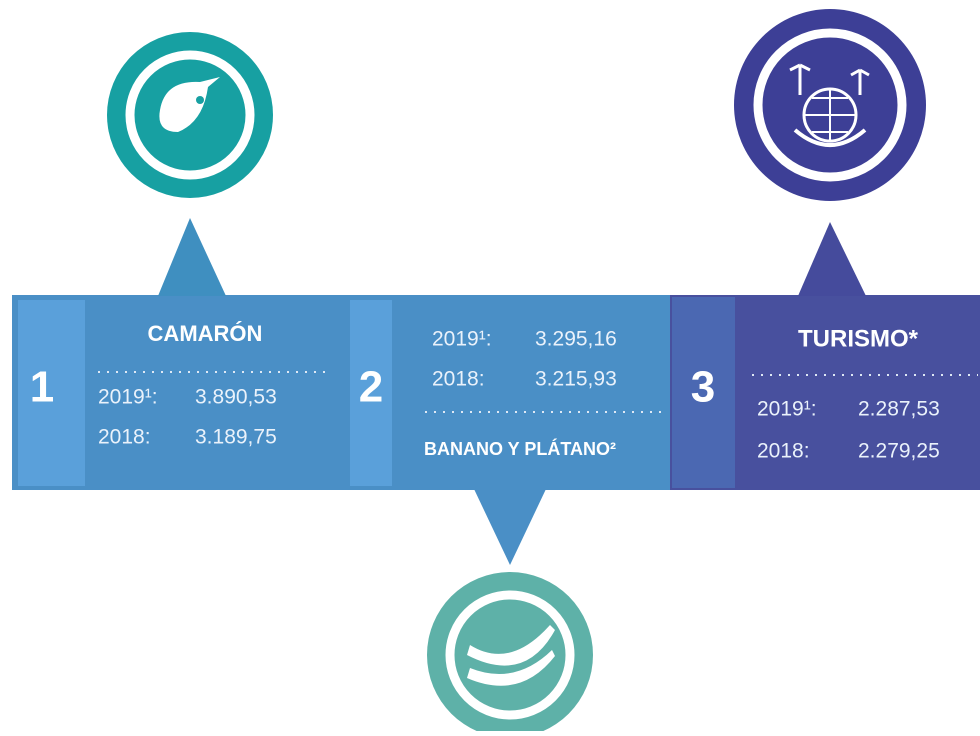 Image resolution: width=980 pixels, height=736 pixels. Describe the element at coordinates (510, 654) in the screenshot. I see `banana-icon` at that location.